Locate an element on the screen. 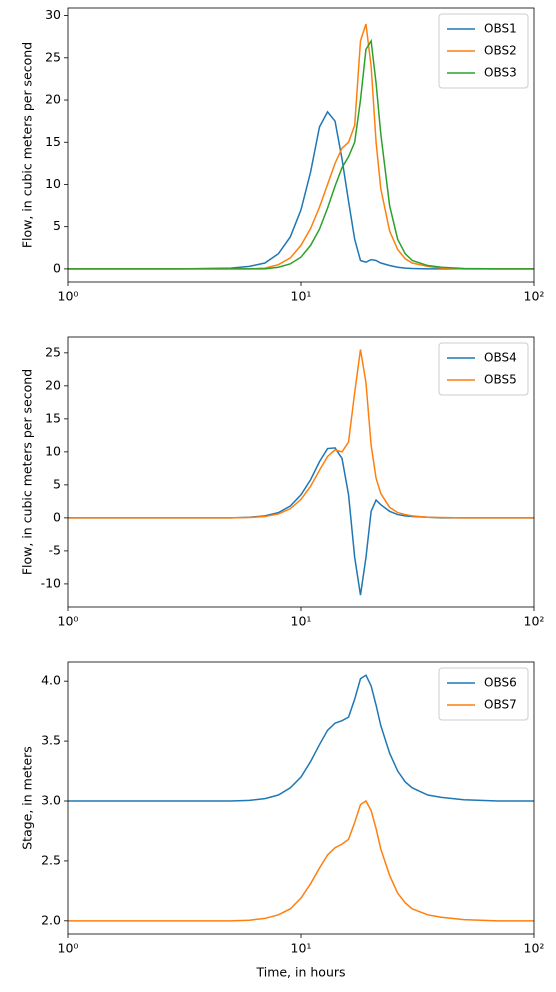 Image resolution: width=556 pixels, height=992 pixels. y-tick-label: 2.0 is located at coordinates (51, 919).